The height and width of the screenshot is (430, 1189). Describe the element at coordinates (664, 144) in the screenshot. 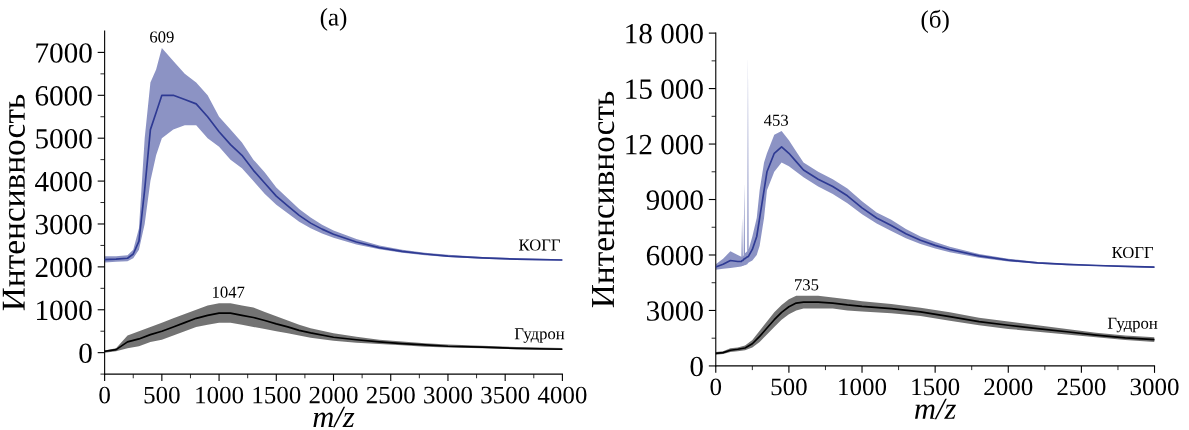

I see `y-tick-label: 12 000` at that location.